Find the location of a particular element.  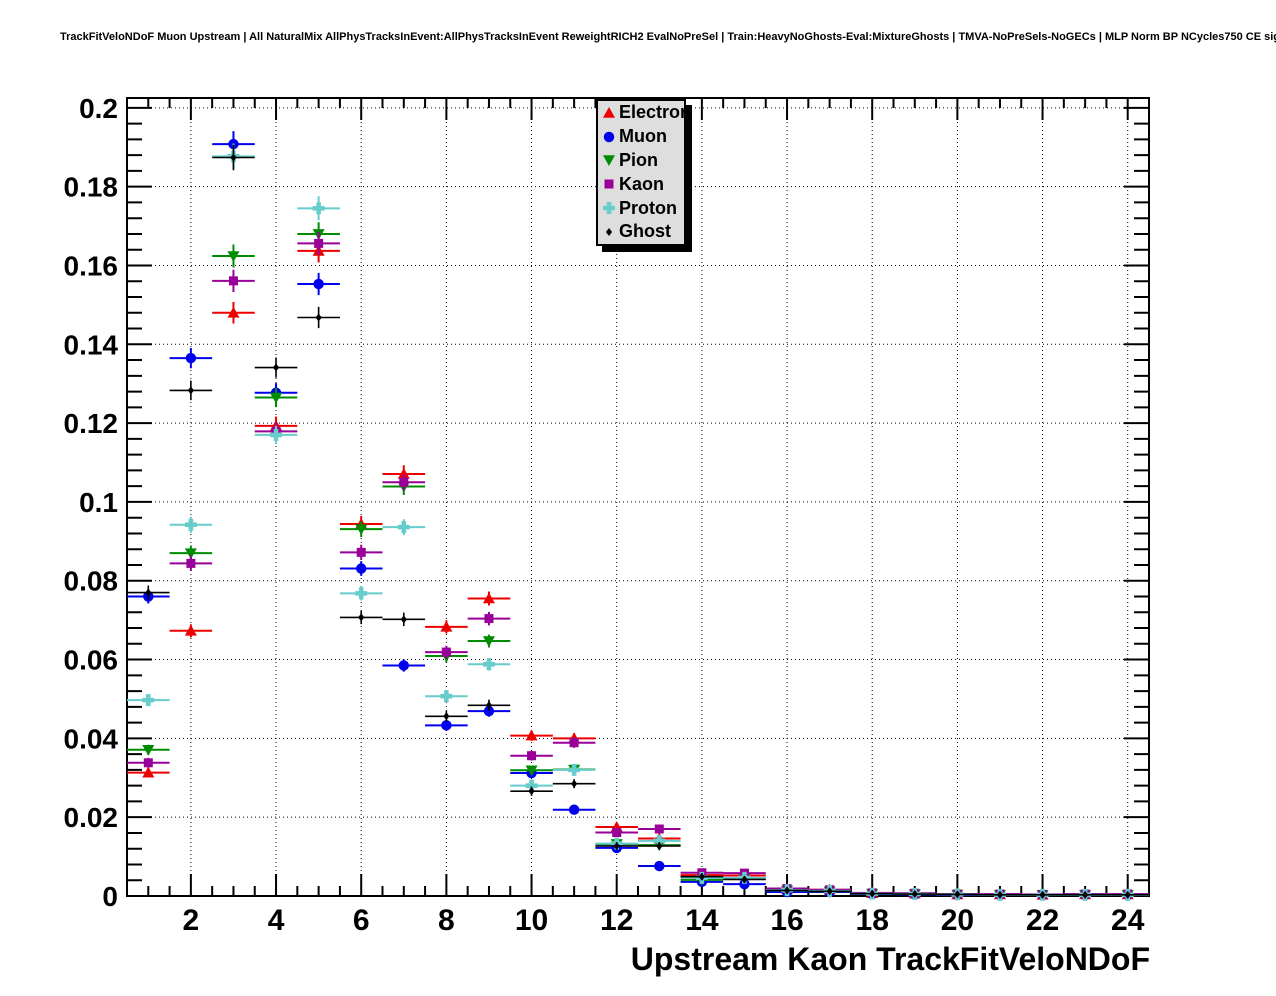

legend-label: Electron is located at coordinates (655, 112).